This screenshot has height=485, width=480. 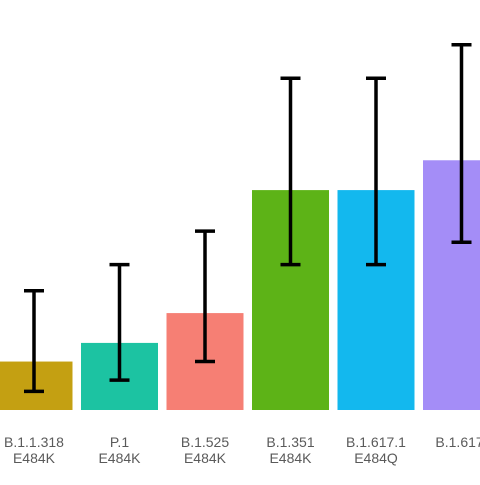 I want to click on x-tick-label-6: B.1.617., so click(x=446, y=442).